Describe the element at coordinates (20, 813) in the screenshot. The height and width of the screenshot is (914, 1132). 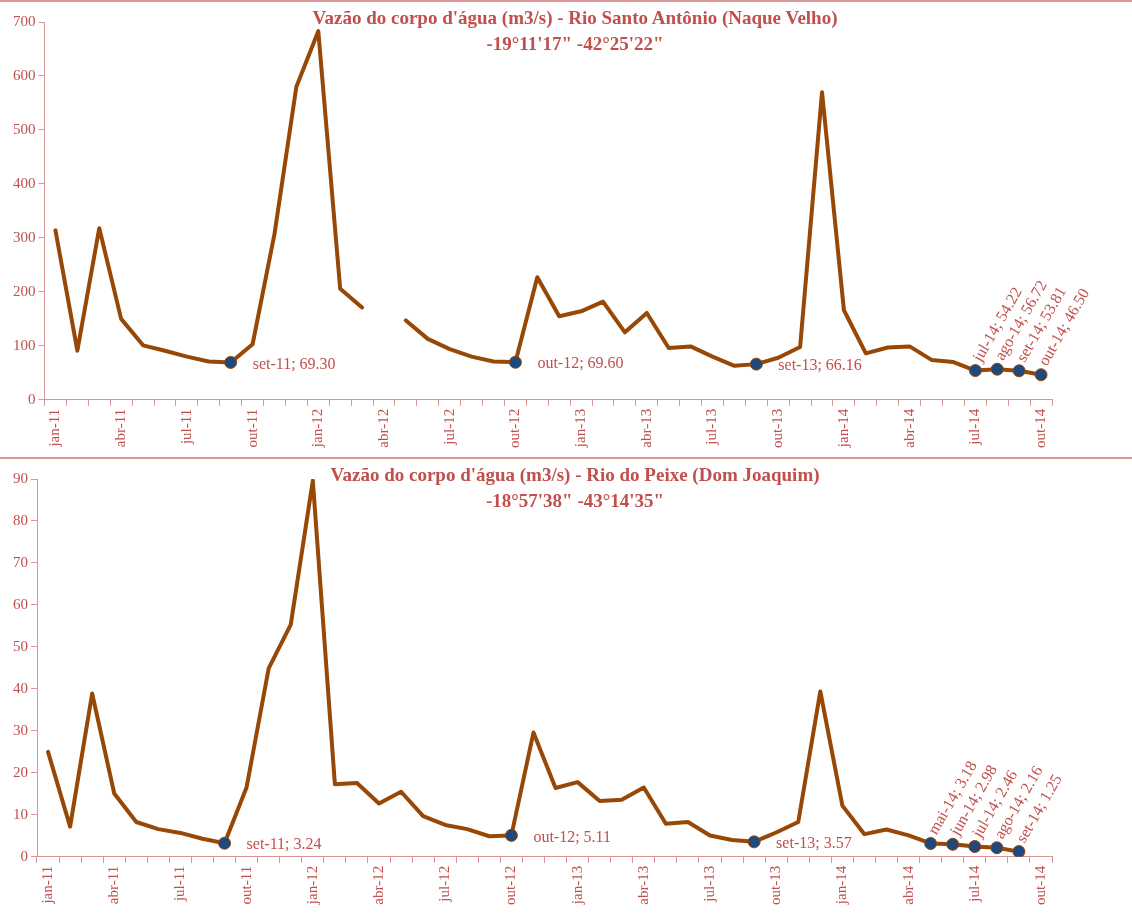
I see `y-tick-label: 10` at that location.